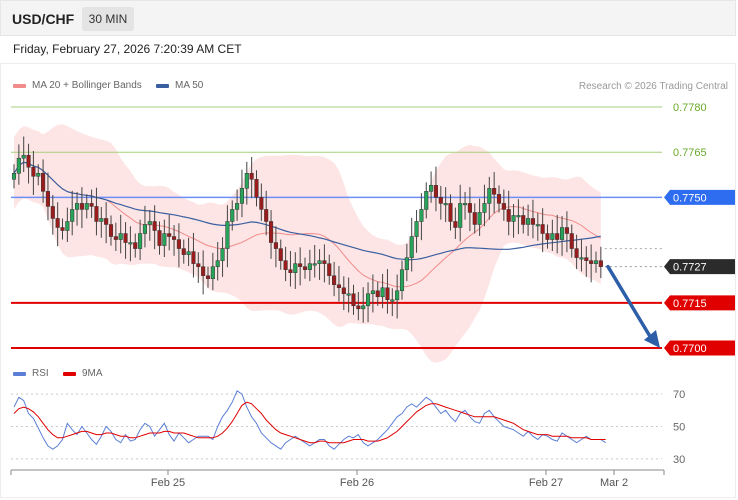  Describe the element at coordinates (31, 373) in the screenshot. I see `legend-rsi: RSI` at that location.